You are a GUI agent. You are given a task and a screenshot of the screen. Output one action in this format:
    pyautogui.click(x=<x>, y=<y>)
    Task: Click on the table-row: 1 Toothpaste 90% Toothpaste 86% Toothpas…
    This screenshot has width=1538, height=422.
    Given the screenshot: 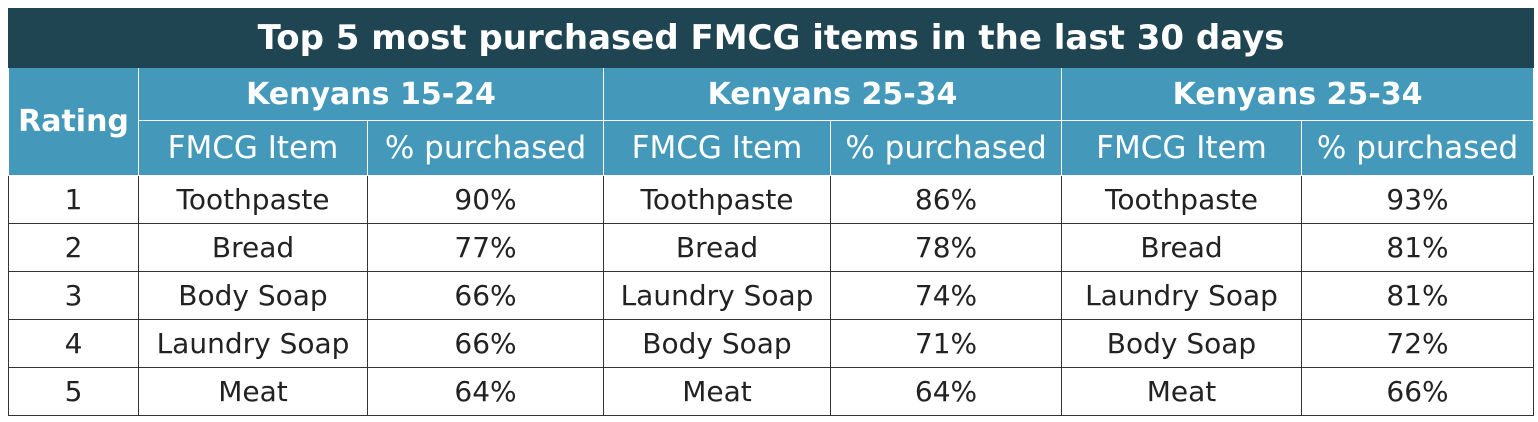 What is the action you would take?
    pyautogui.click(x=771, y=199)
    